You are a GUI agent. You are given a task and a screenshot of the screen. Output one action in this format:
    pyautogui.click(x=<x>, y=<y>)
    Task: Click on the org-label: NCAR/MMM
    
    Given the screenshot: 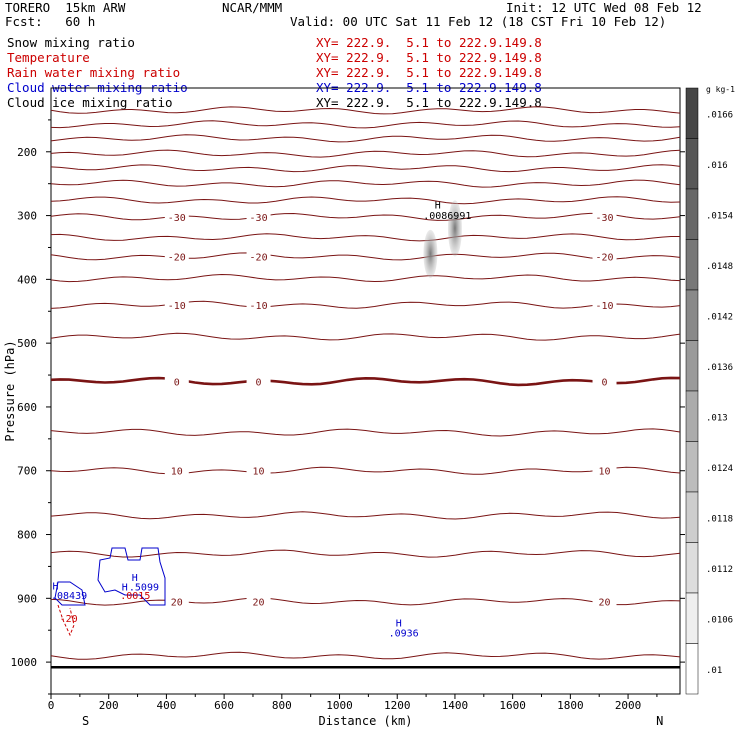 What is the action you would take?
    pyautogui.click(x=252, y=7)
    